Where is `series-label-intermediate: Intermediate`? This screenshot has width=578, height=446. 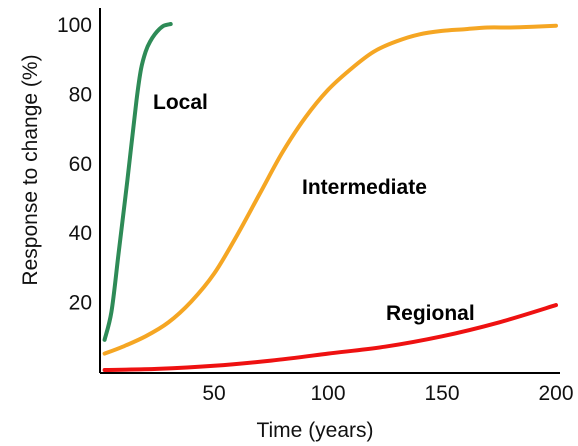 series-label-intermediate: Intermediate is located at coordinates (364, 187).